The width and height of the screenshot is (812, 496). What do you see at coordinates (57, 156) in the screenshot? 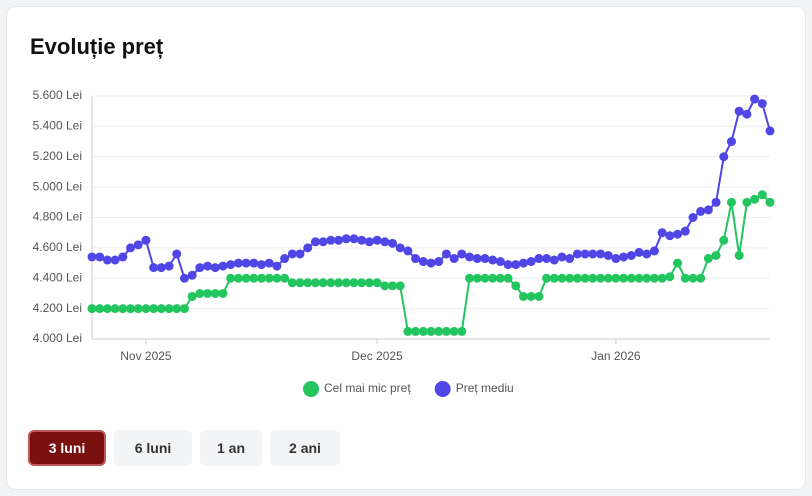
I see `y-tick-label: 5.200 Lei` at bounding box center [57, 156].